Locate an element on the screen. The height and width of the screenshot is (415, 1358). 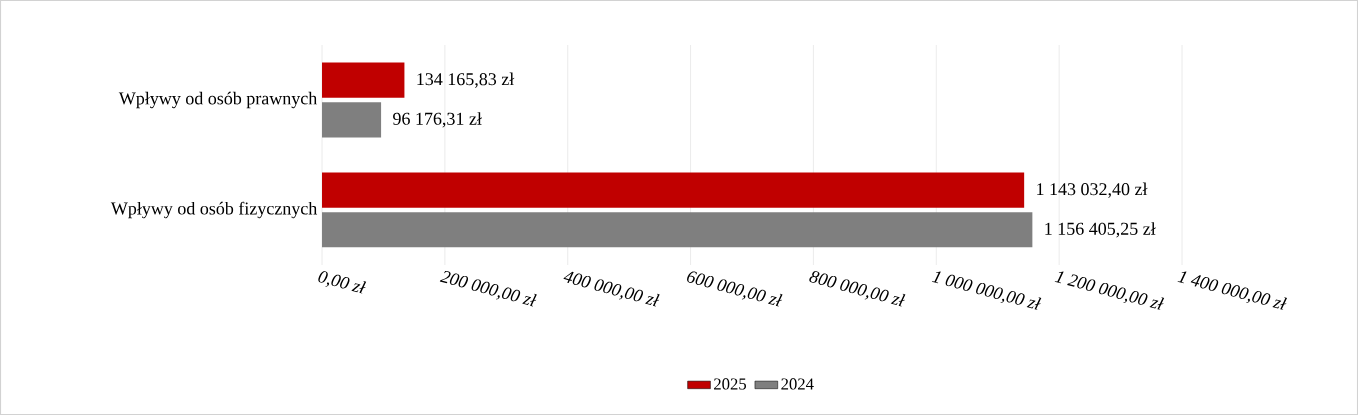
data-label: 96 176,31 zł is located at coordinates (437, 120).